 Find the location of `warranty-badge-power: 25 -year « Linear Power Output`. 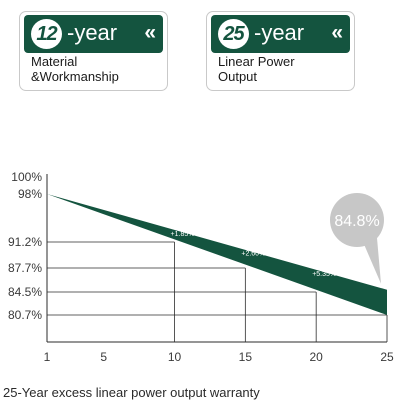

warranty-badge-power: 25 -year « Linear Power Output is located at coordinates (280, 51).